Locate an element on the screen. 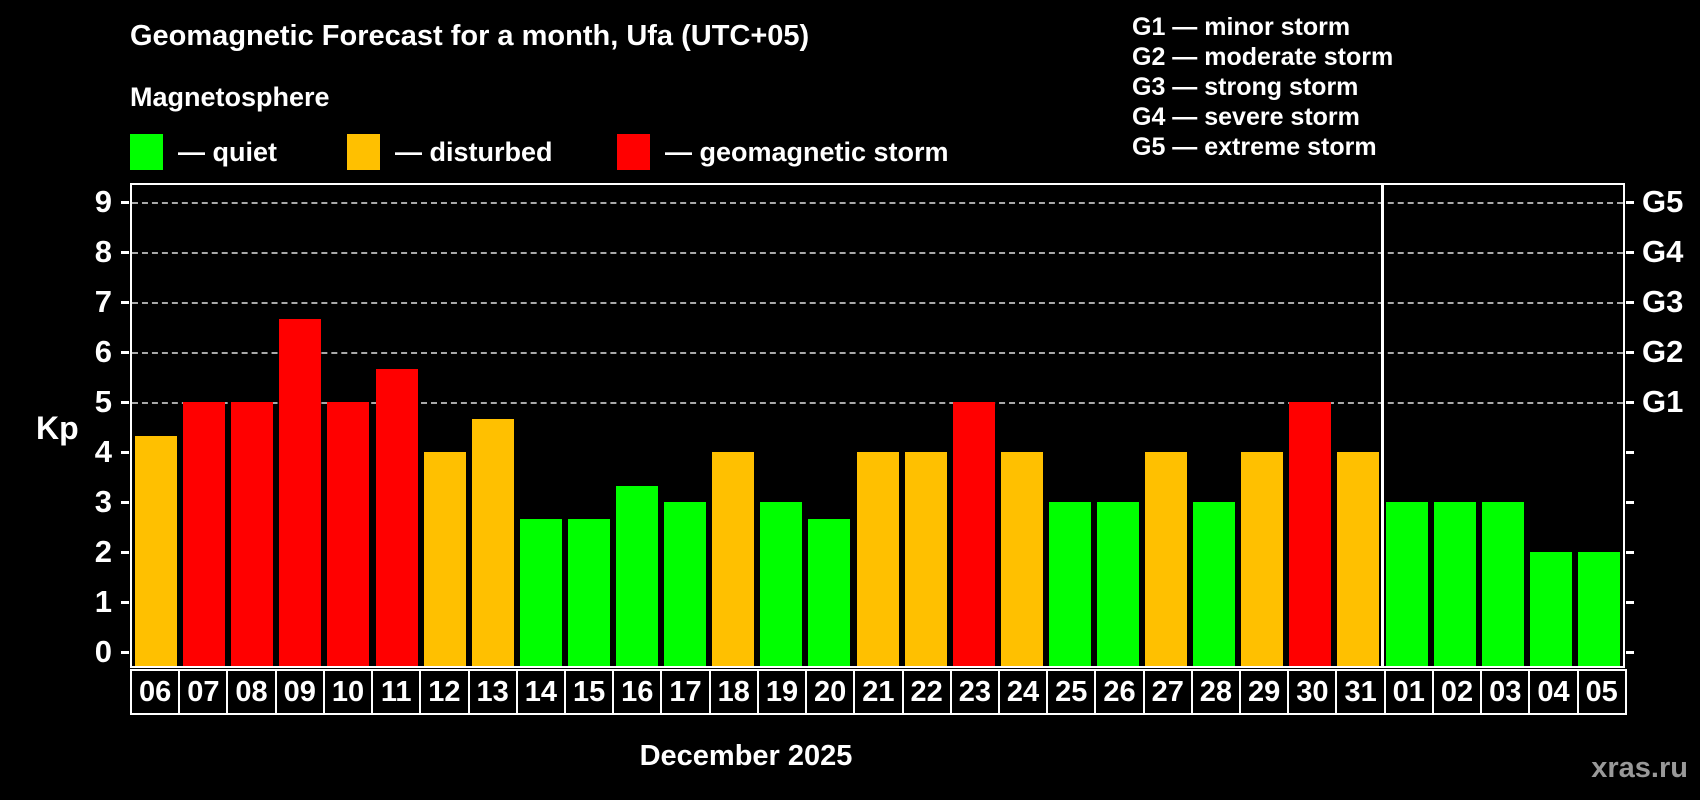  day-label-31: 31 is located at coordinates (1360, 692).